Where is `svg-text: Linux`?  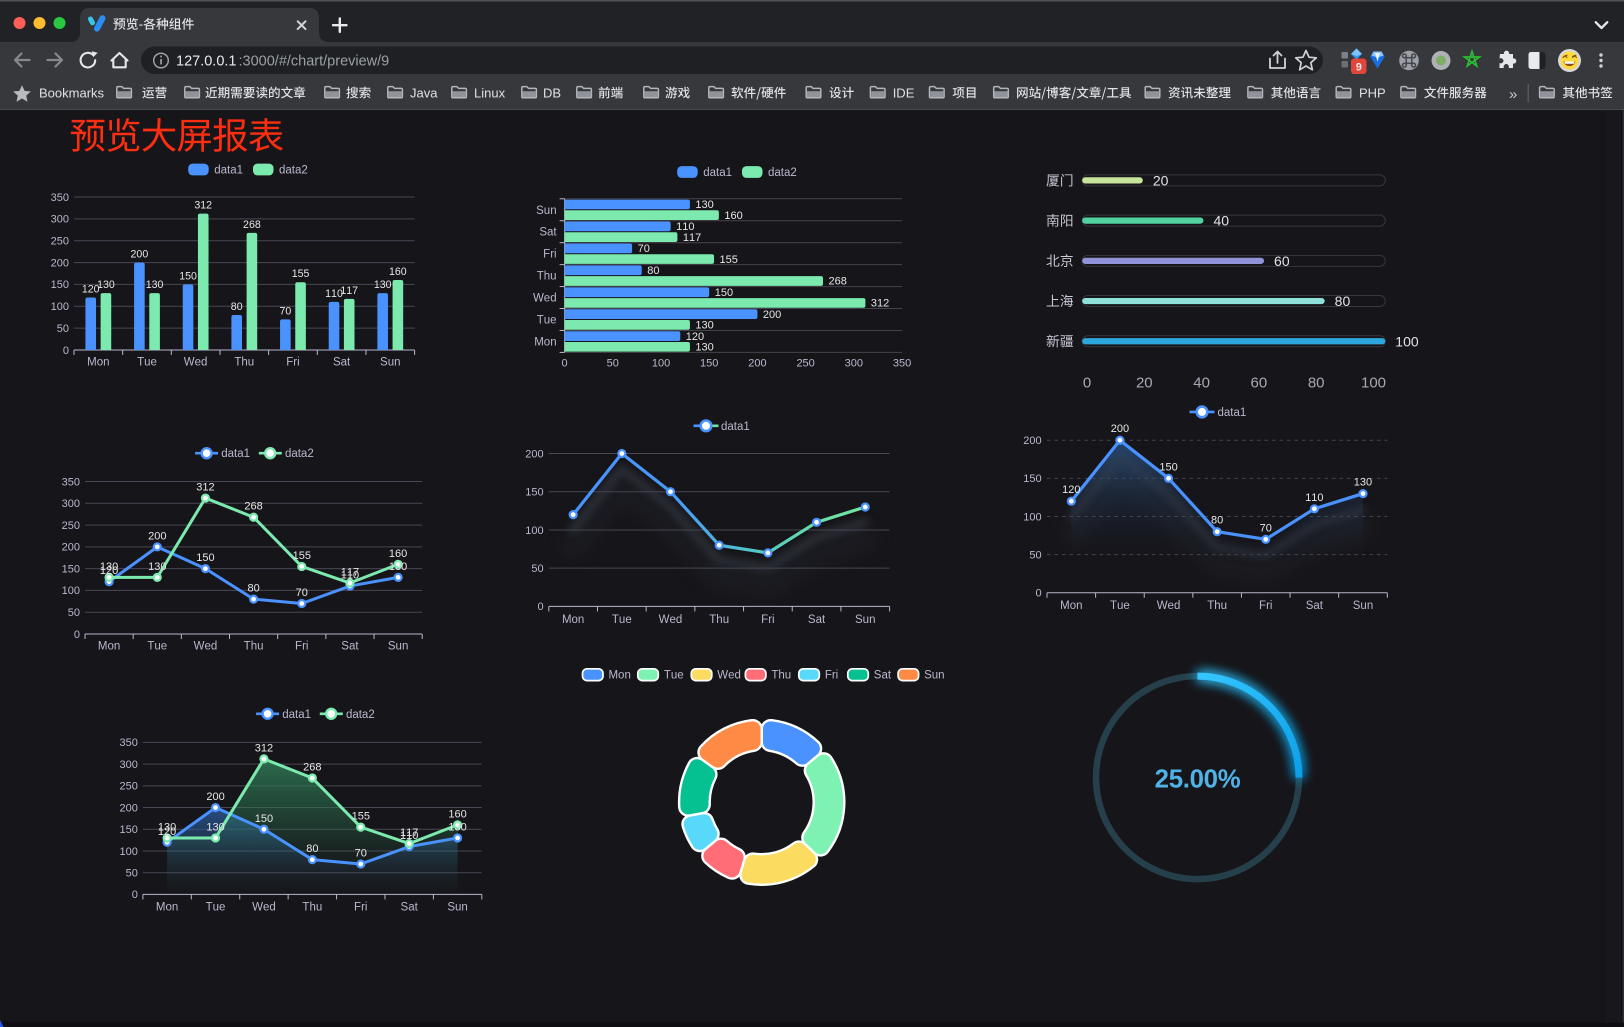
svg-text: Linux is located at coordinates (490, 92).